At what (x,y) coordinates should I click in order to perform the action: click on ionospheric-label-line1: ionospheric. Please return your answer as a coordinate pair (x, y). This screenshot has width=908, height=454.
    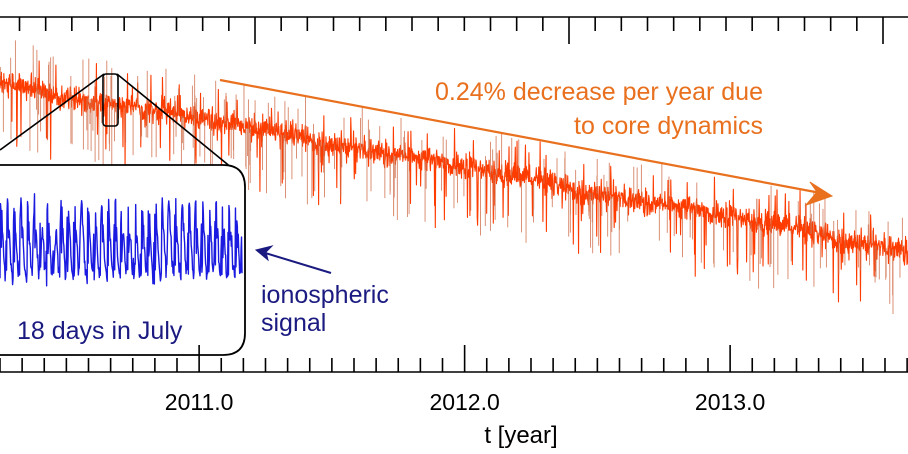
    Looking at the image, I should click on (325, 295).